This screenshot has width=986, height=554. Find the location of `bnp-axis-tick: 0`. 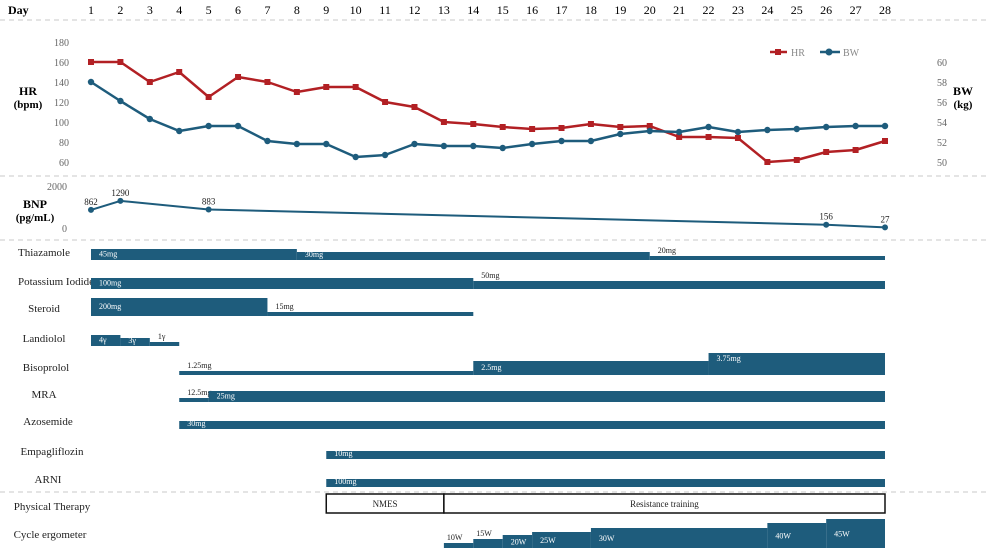

bnp-axis-tick: 0 is located at coordinates (64, 229).